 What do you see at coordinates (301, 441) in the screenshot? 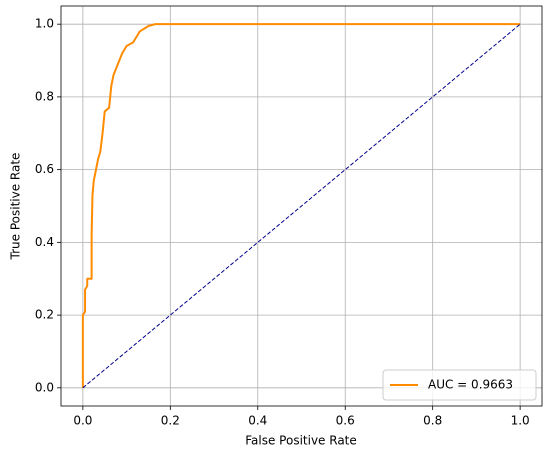
I see `x-axis-label: False Positive Rate` at bounding box center [301, 441].